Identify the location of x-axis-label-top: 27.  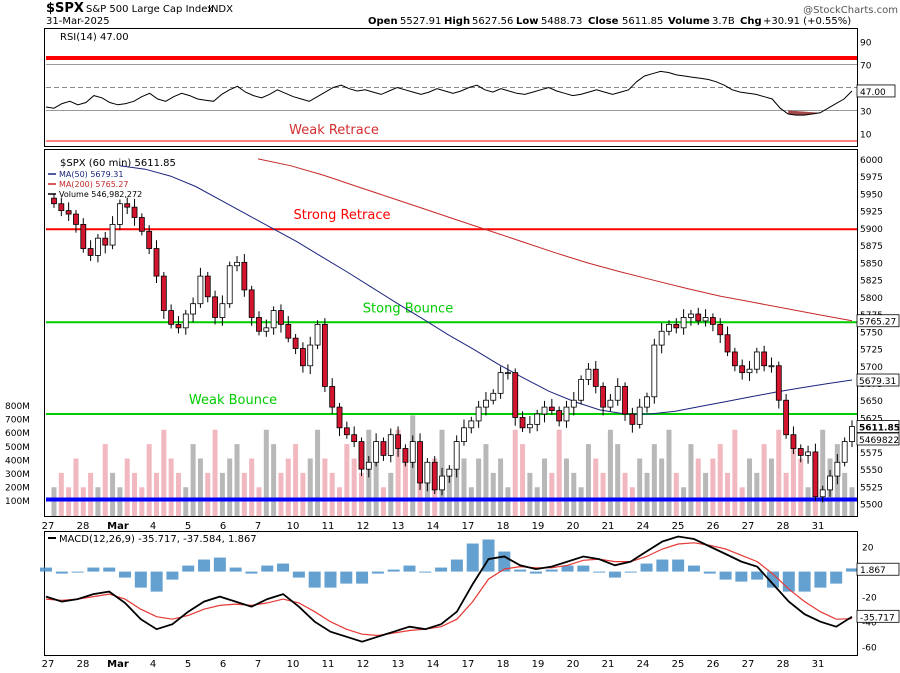
(748, 526).